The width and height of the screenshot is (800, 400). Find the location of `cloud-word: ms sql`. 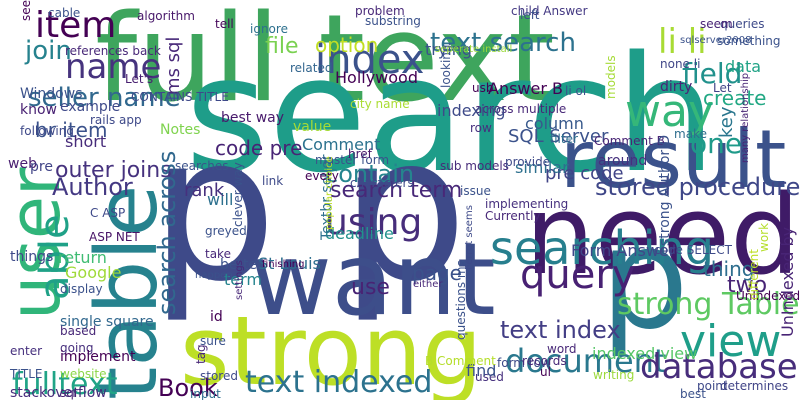

cloud-word: ms sql is located at coordinates (173, 65).